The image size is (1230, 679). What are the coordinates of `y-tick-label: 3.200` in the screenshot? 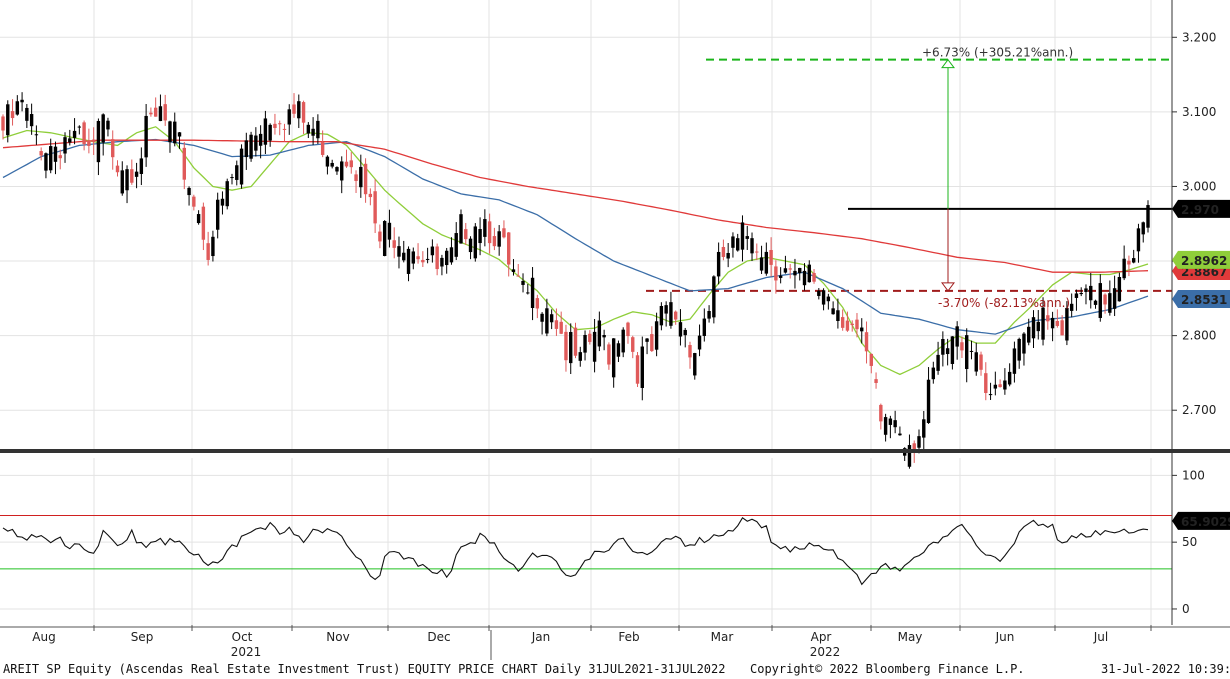 It's located at (1199, 37).